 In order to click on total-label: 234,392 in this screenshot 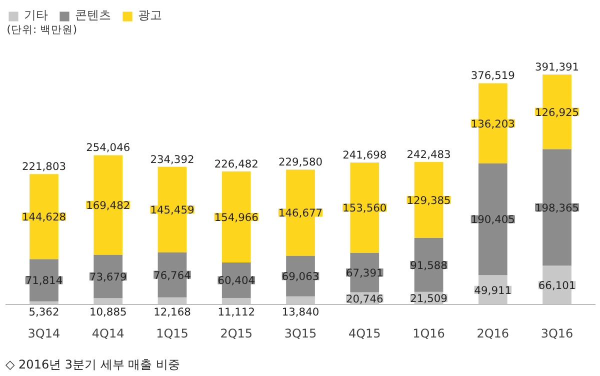, I will do `click(172, 159)`.